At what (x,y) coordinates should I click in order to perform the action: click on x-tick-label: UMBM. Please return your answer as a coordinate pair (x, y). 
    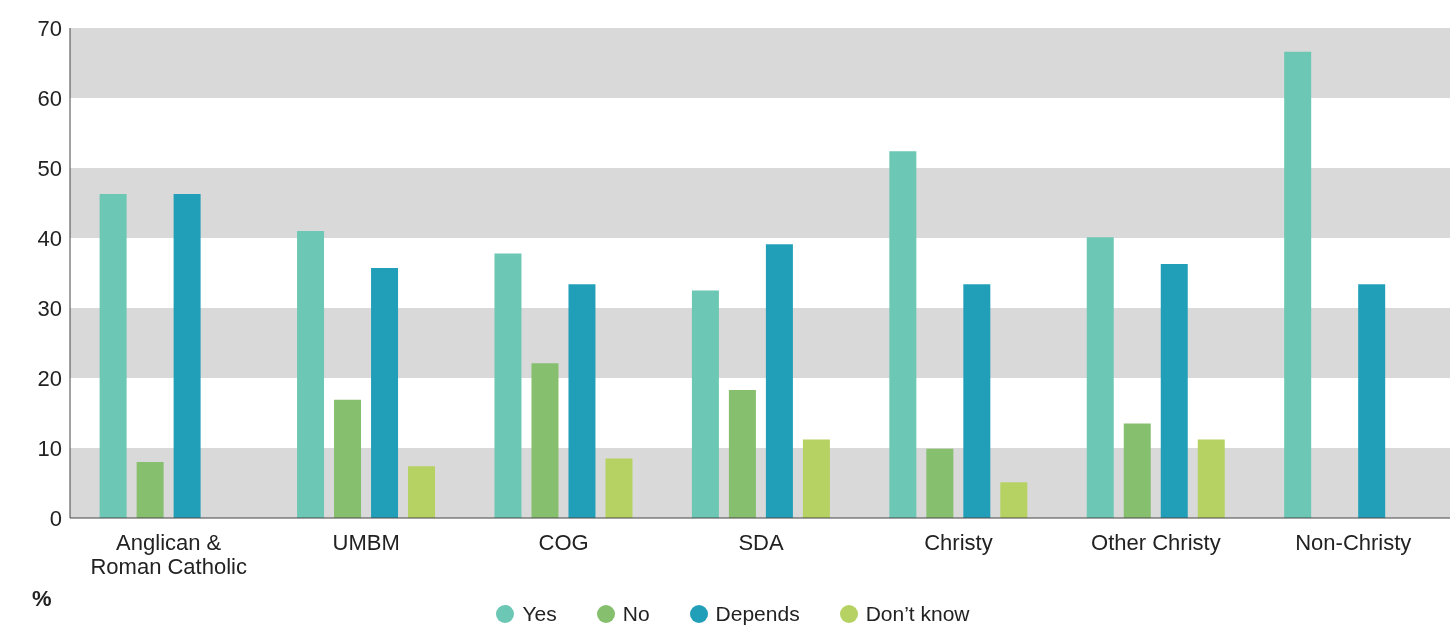
    Looking at the image, I should click on (366, 542).